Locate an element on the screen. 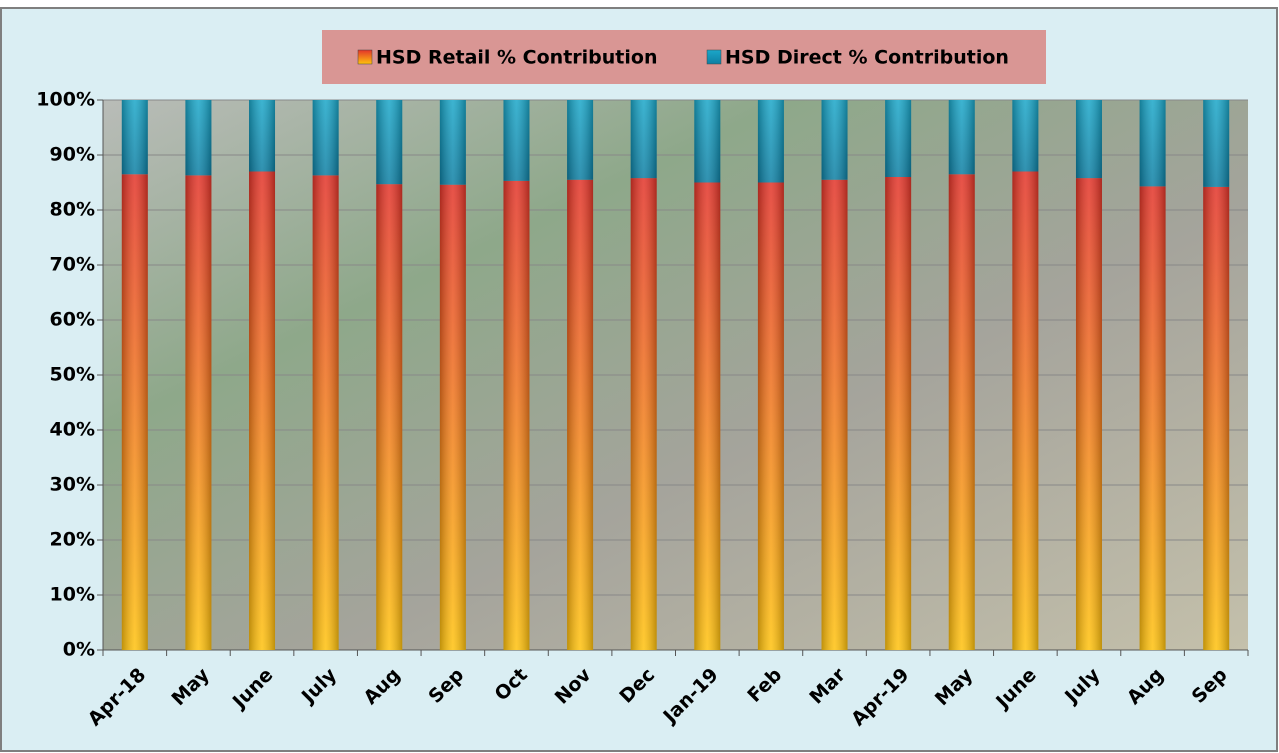 This screenshot has height=753, width=1279. legend-label: HSD Direct % Contribution is located at coordinates (867, 58).